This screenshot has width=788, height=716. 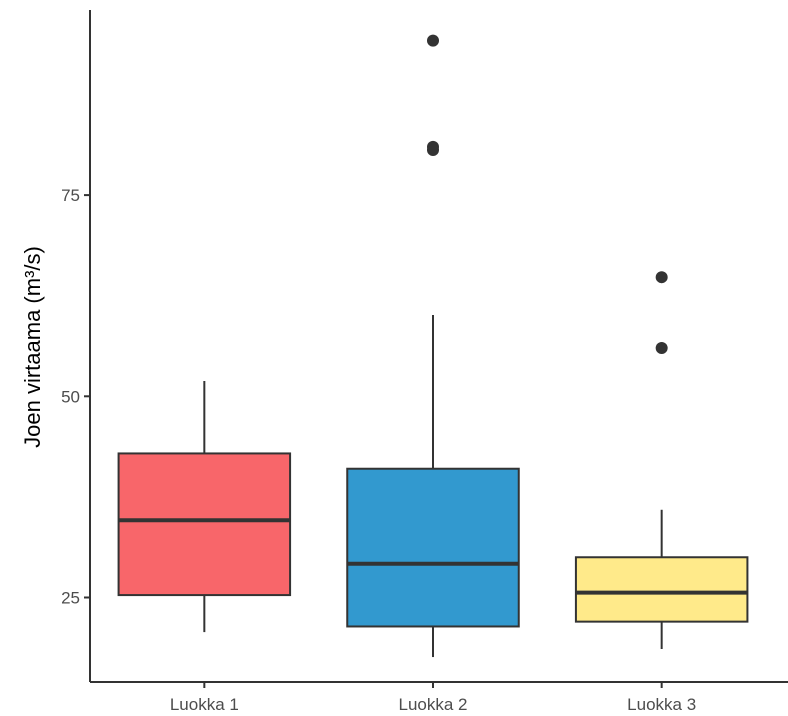 What do you see at coordinates (433, 704) in the screenshot?
I see `x-tick-label: Luokka 2` at bounding box center [433, 704].